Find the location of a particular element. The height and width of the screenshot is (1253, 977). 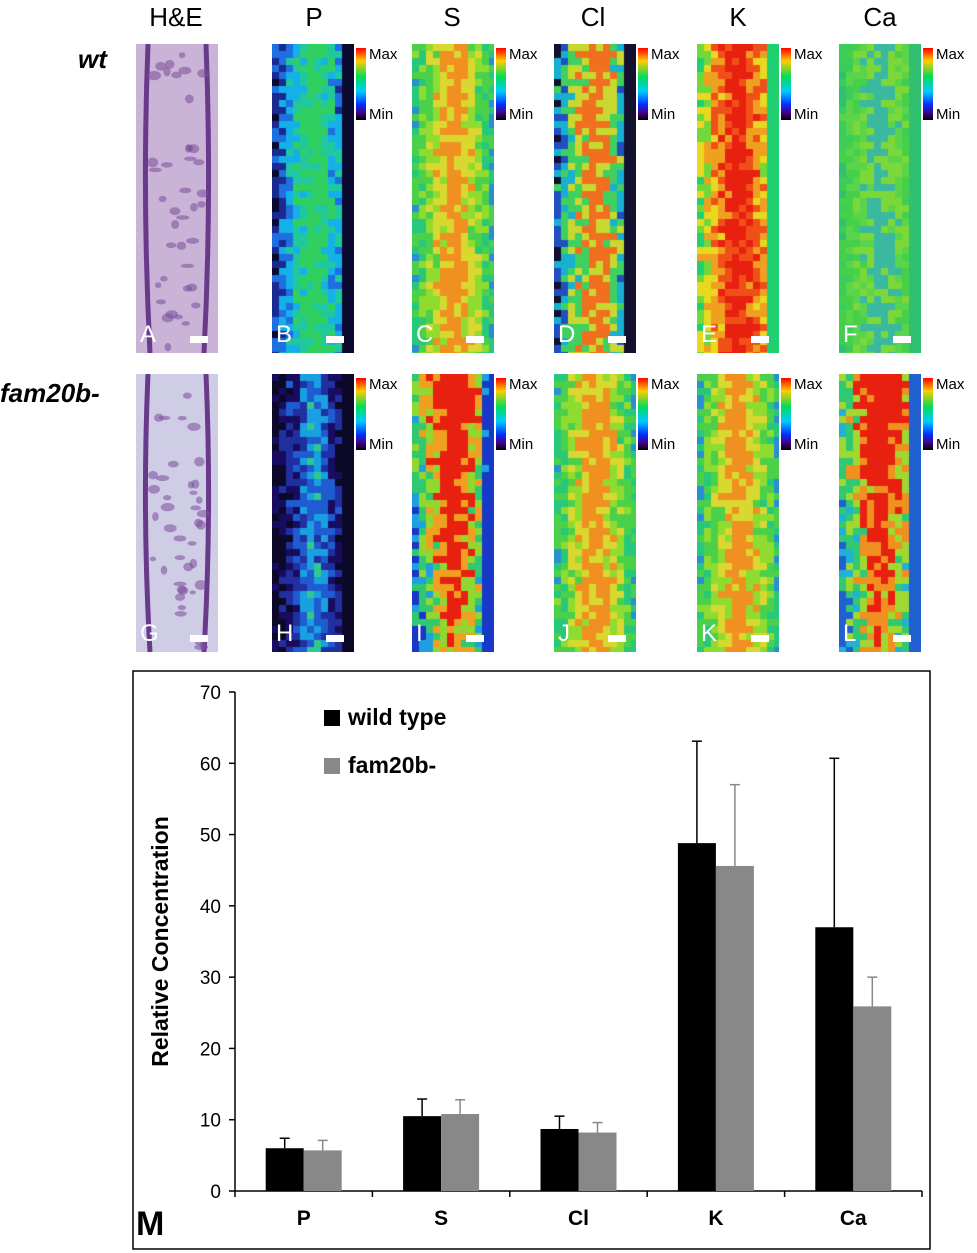

y-tick-label: 10 is located at coordinates (210, 1121).